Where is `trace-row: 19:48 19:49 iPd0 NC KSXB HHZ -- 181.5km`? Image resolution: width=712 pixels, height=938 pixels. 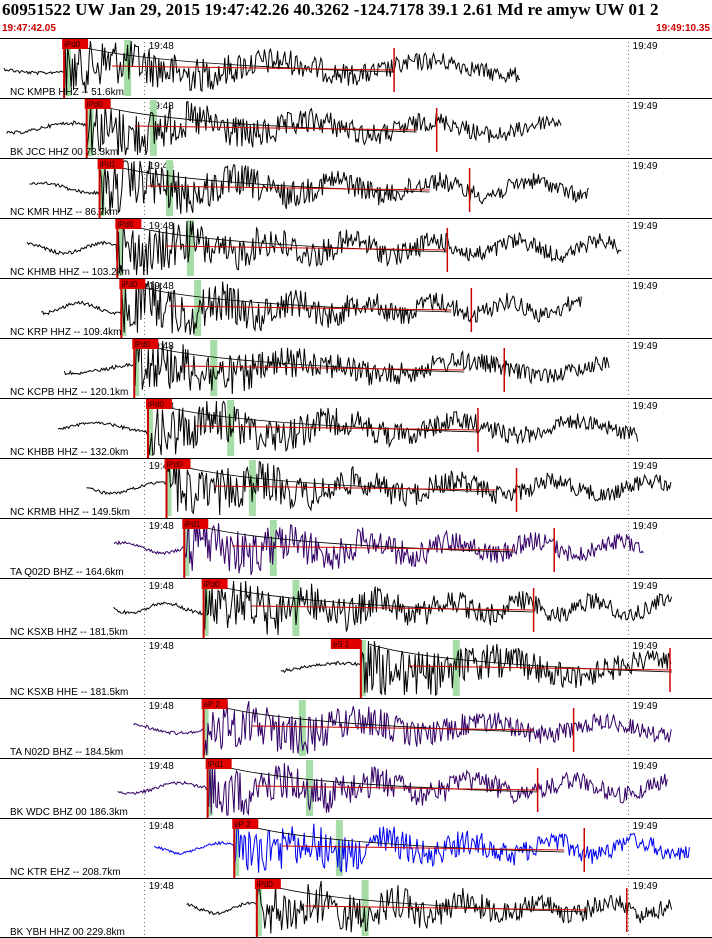
trace-row: 19:48 19:49 iPd0 NC KSXB HHZ -- 181.5km is located at coordinates (356, 608).